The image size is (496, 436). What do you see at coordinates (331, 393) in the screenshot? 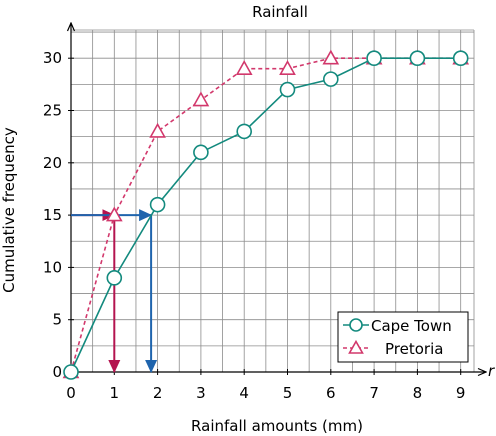
I see `x-tick-label: 6` at bounding box center [331, 393].